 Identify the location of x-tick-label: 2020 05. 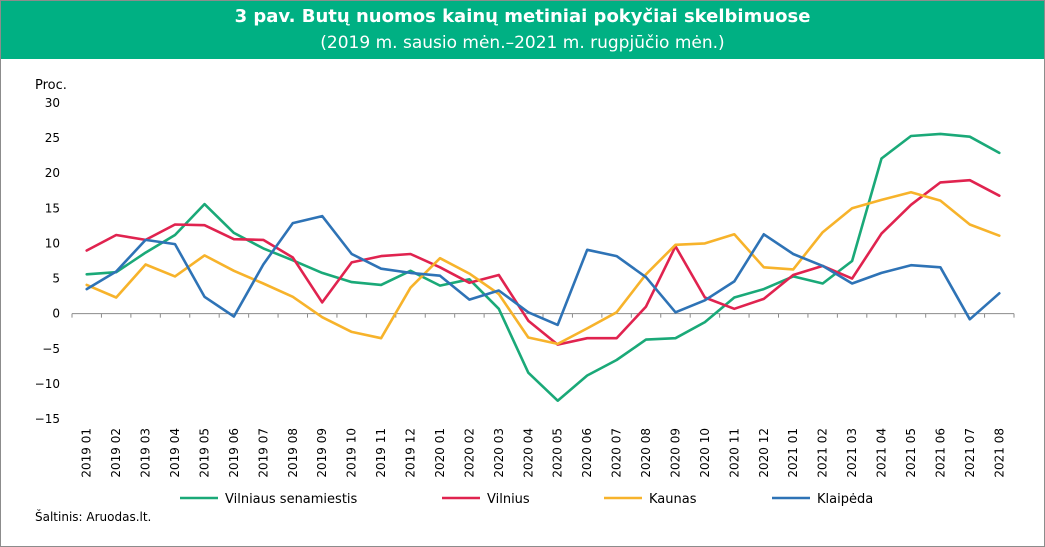
(558, 453).